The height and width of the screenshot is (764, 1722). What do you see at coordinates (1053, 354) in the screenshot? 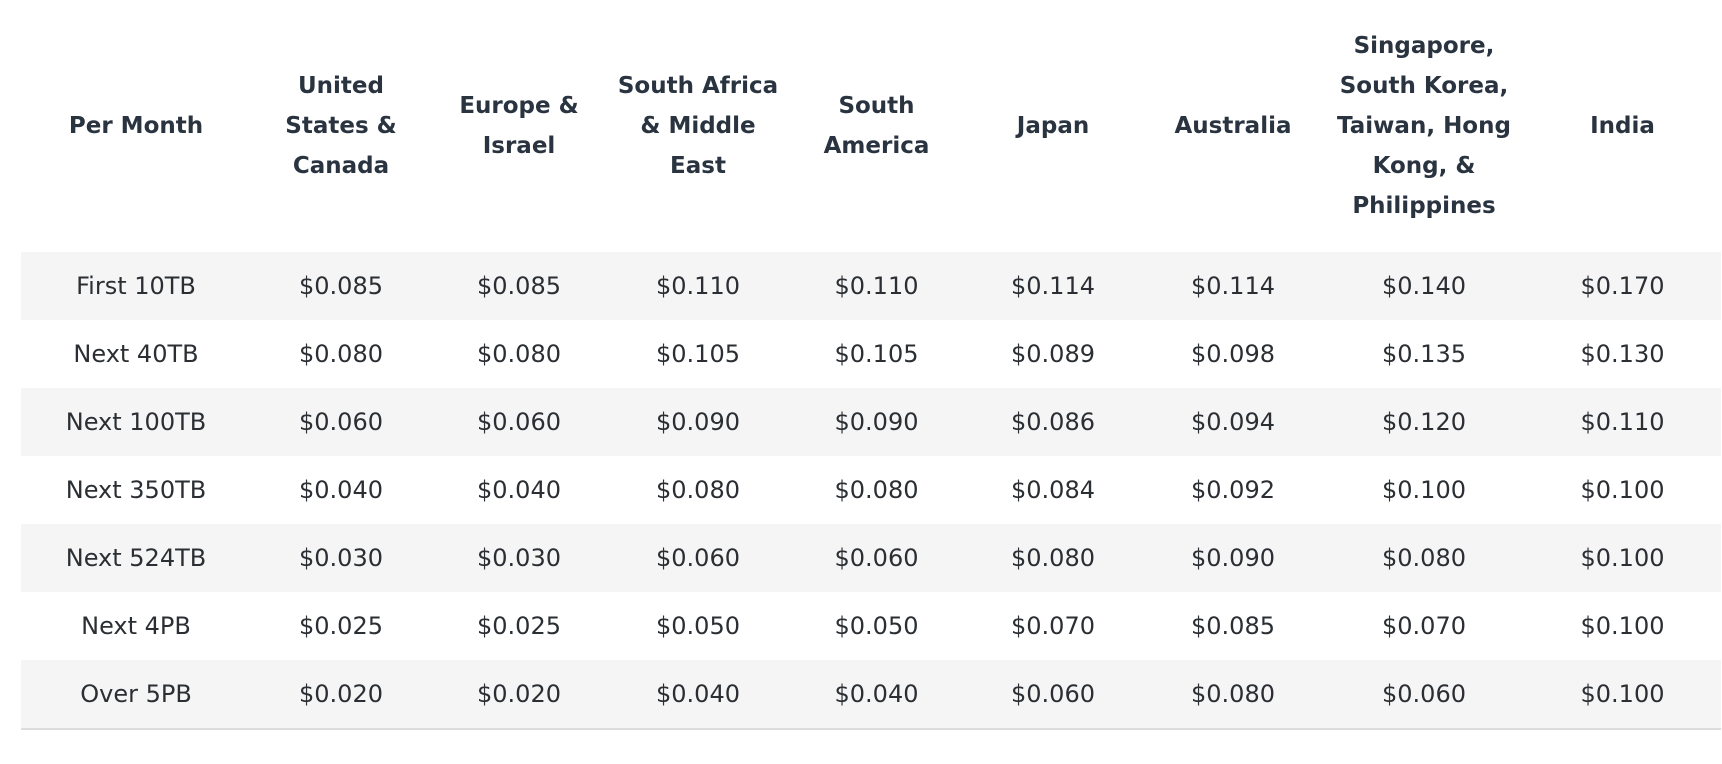
I see `price-cell: $0.089` at bounding box center [1053, 354].